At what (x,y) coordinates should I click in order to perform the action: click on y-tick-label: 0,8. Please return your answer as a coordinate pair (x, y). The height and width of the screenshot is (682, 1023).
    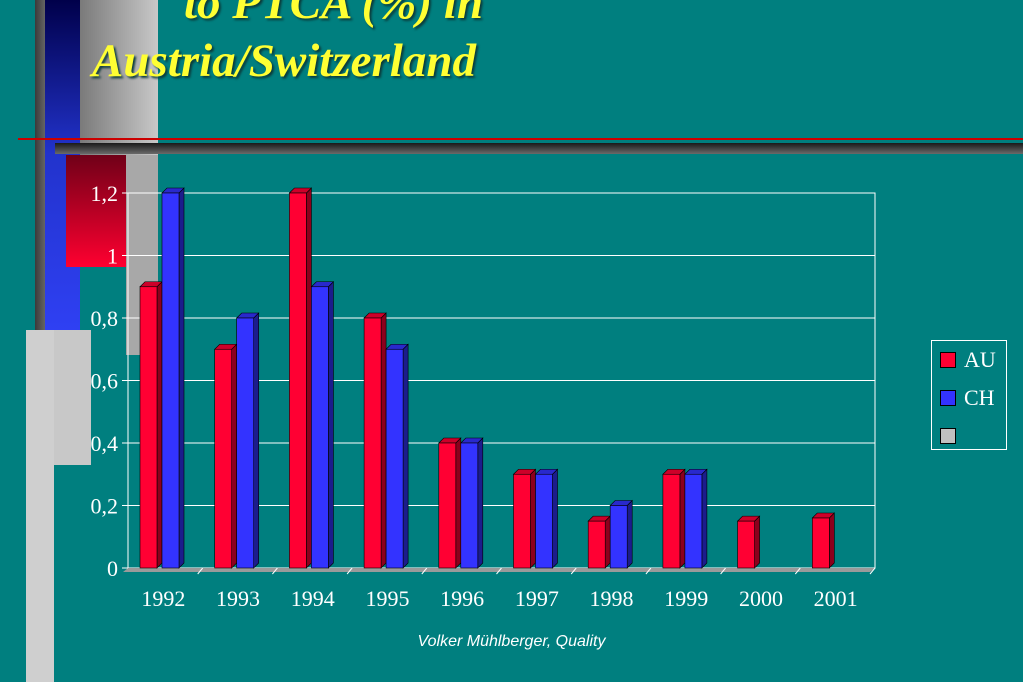
    Looking at the image, I should click on (105, 318).